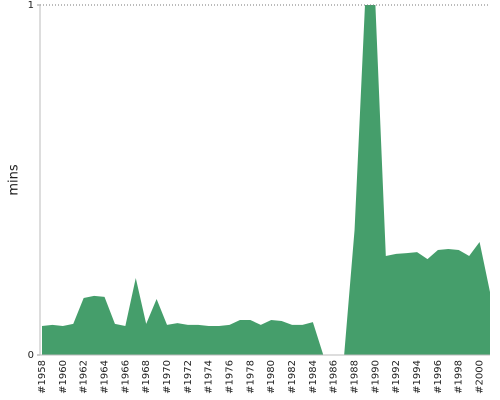 This screenshot has width=500, height=400. I want to click on x-tick-label: #1998, so click(459, 377).